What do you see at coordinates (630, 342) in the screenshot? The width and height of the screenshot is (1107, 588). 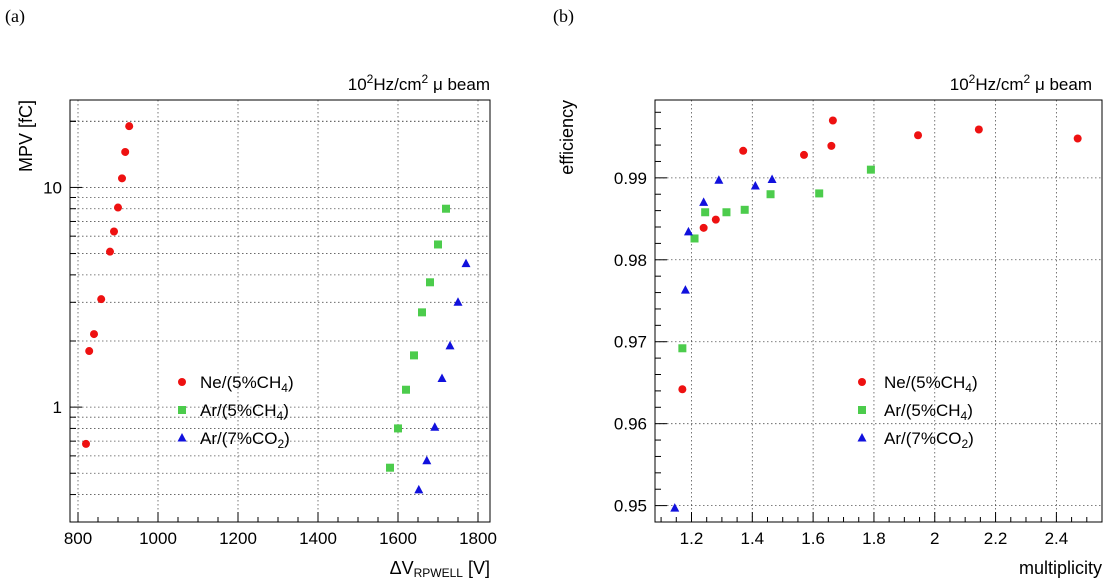 I see `y-tick-label: 0.97` at bounding box center [630, 342].